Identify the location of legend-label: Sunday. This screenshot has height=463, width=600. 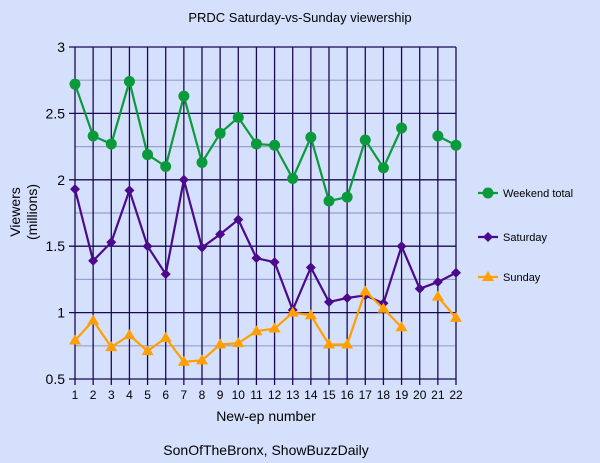
(522, 278).